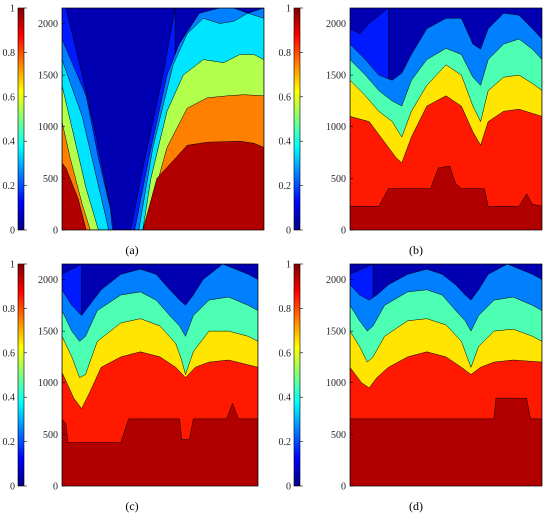  What do you see at coordinates (131, 506) in the screenshot?
I see `panel-label: (c)` at bounding box center [131, 506].